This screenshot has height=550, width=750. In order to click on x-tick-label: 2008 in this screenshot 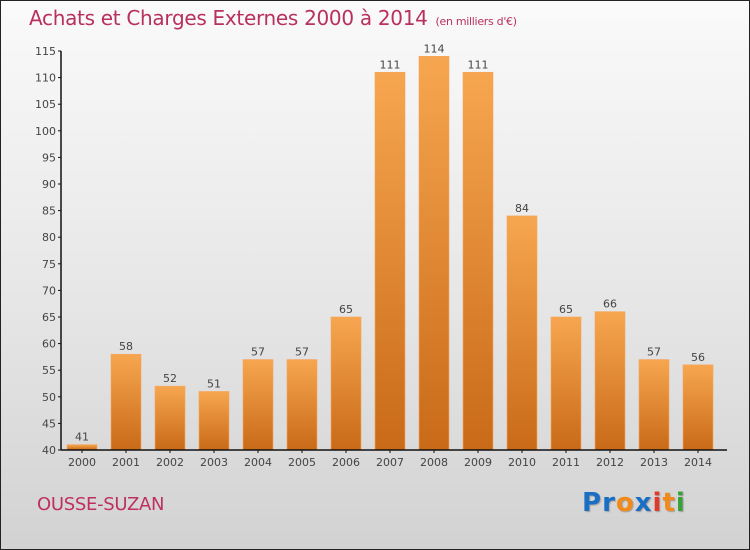, I will do `click(434, 462)`.